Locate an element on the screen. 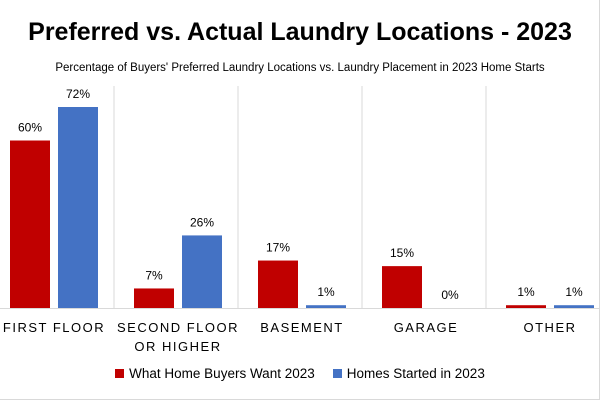  data-label-series2-cat5: 1% is located at coordinates (574, 292).